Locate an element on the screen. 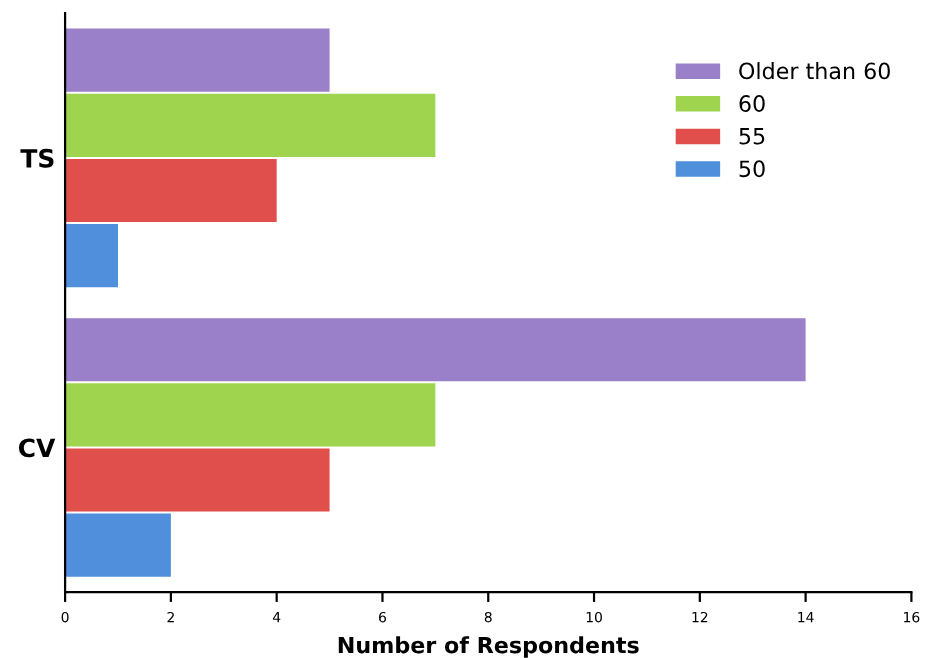 This screenshot has width=930, height=658. x-axis-title: Number of Respondents is located at coordinates (488, 647).